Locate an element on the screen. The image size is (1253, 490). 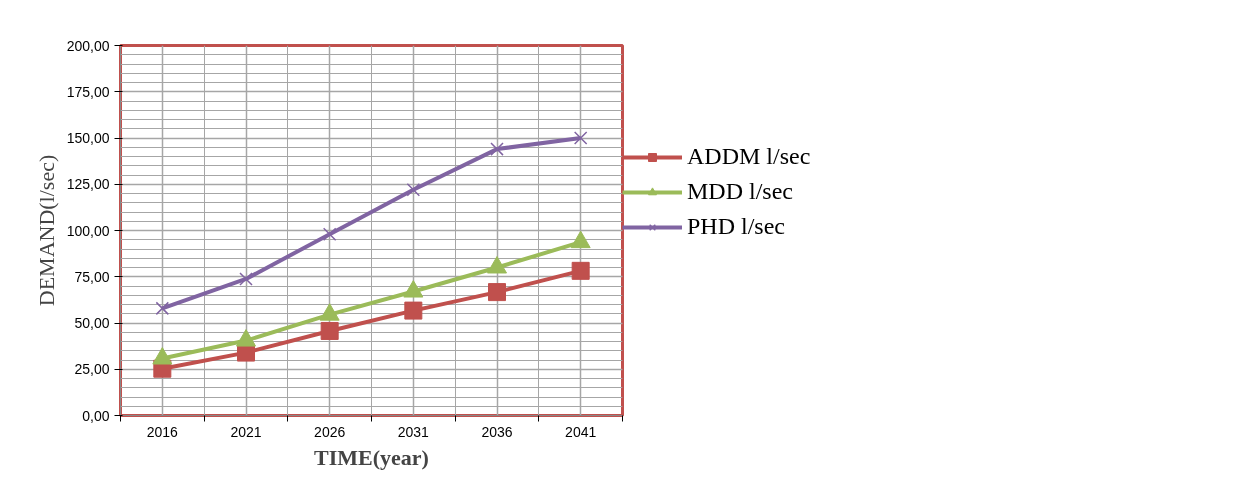
x-tick-label: 2021 is located at coordinates (246, 431).